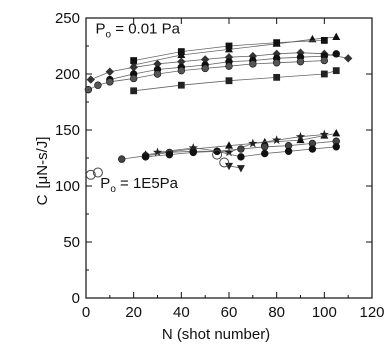  I want to click on annotation-low-pressure: Po = 0.01 Pa, so click(138, 31).